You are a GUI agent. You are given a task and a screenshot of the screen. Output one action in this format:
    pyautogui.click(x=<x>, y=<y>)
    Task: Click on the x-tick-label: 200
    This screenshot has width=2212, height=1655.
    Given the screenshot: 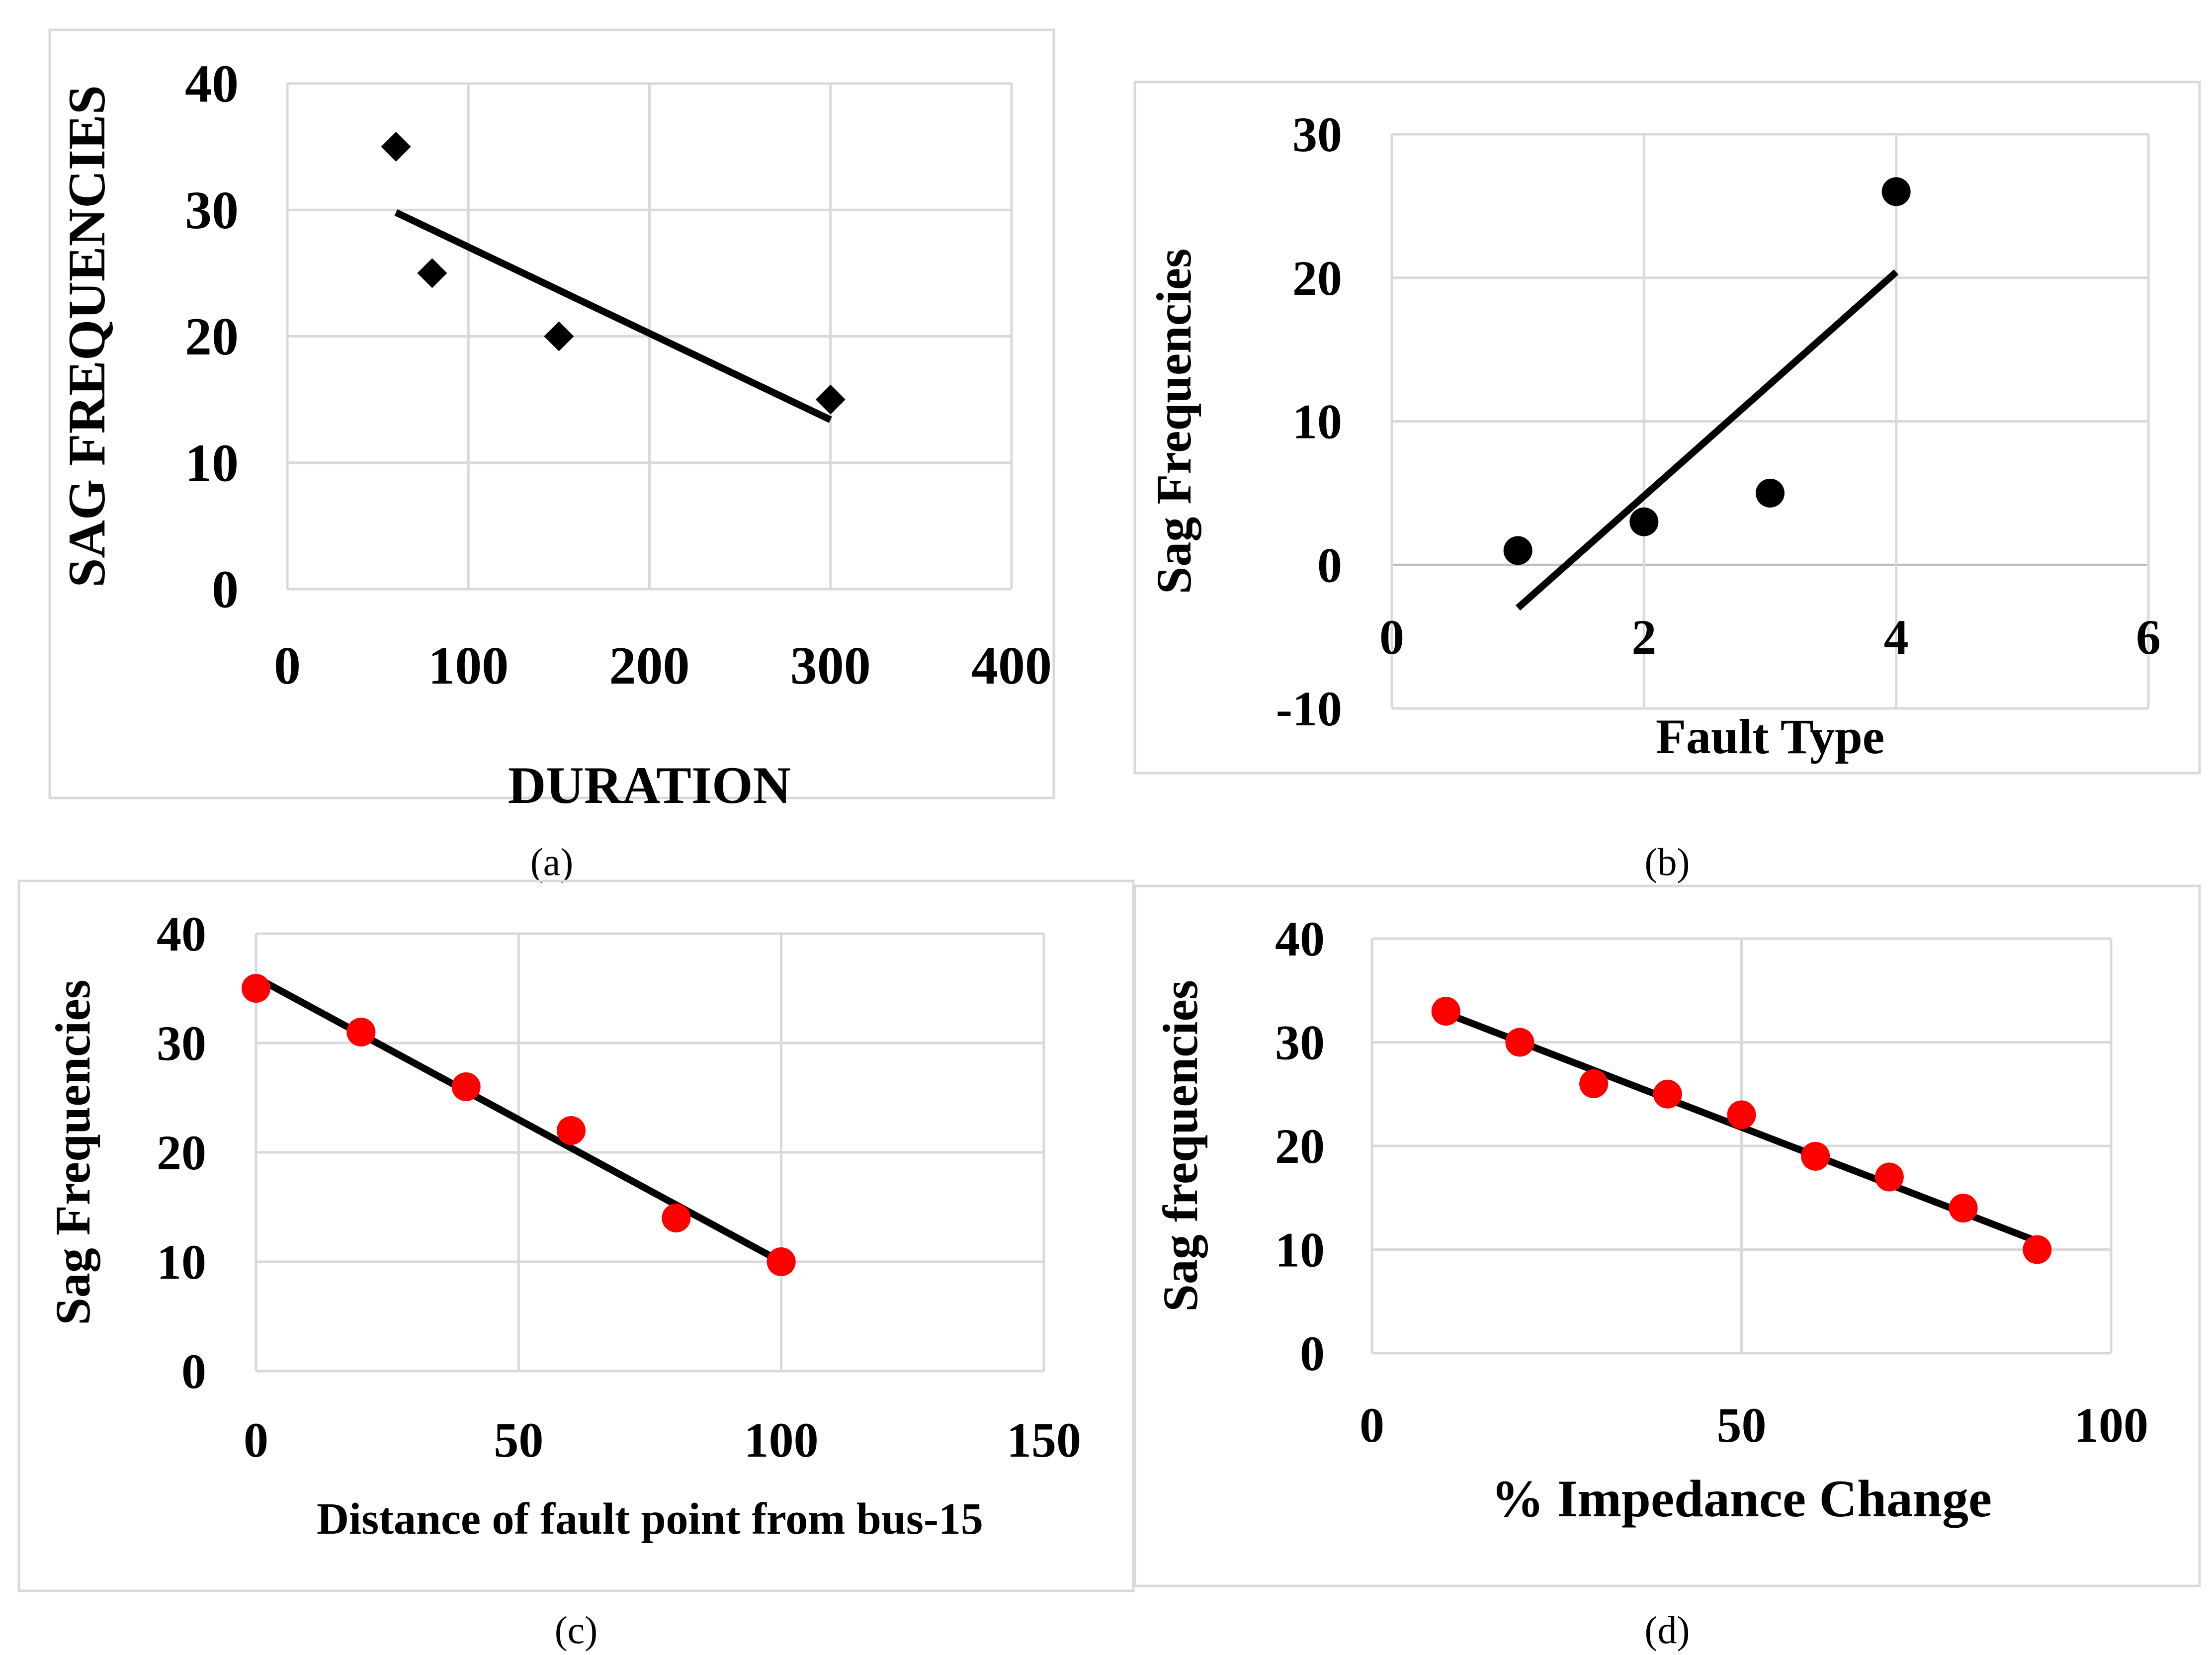 What is the action you would take?
    pyautogui.click(x=649, y=666)
    